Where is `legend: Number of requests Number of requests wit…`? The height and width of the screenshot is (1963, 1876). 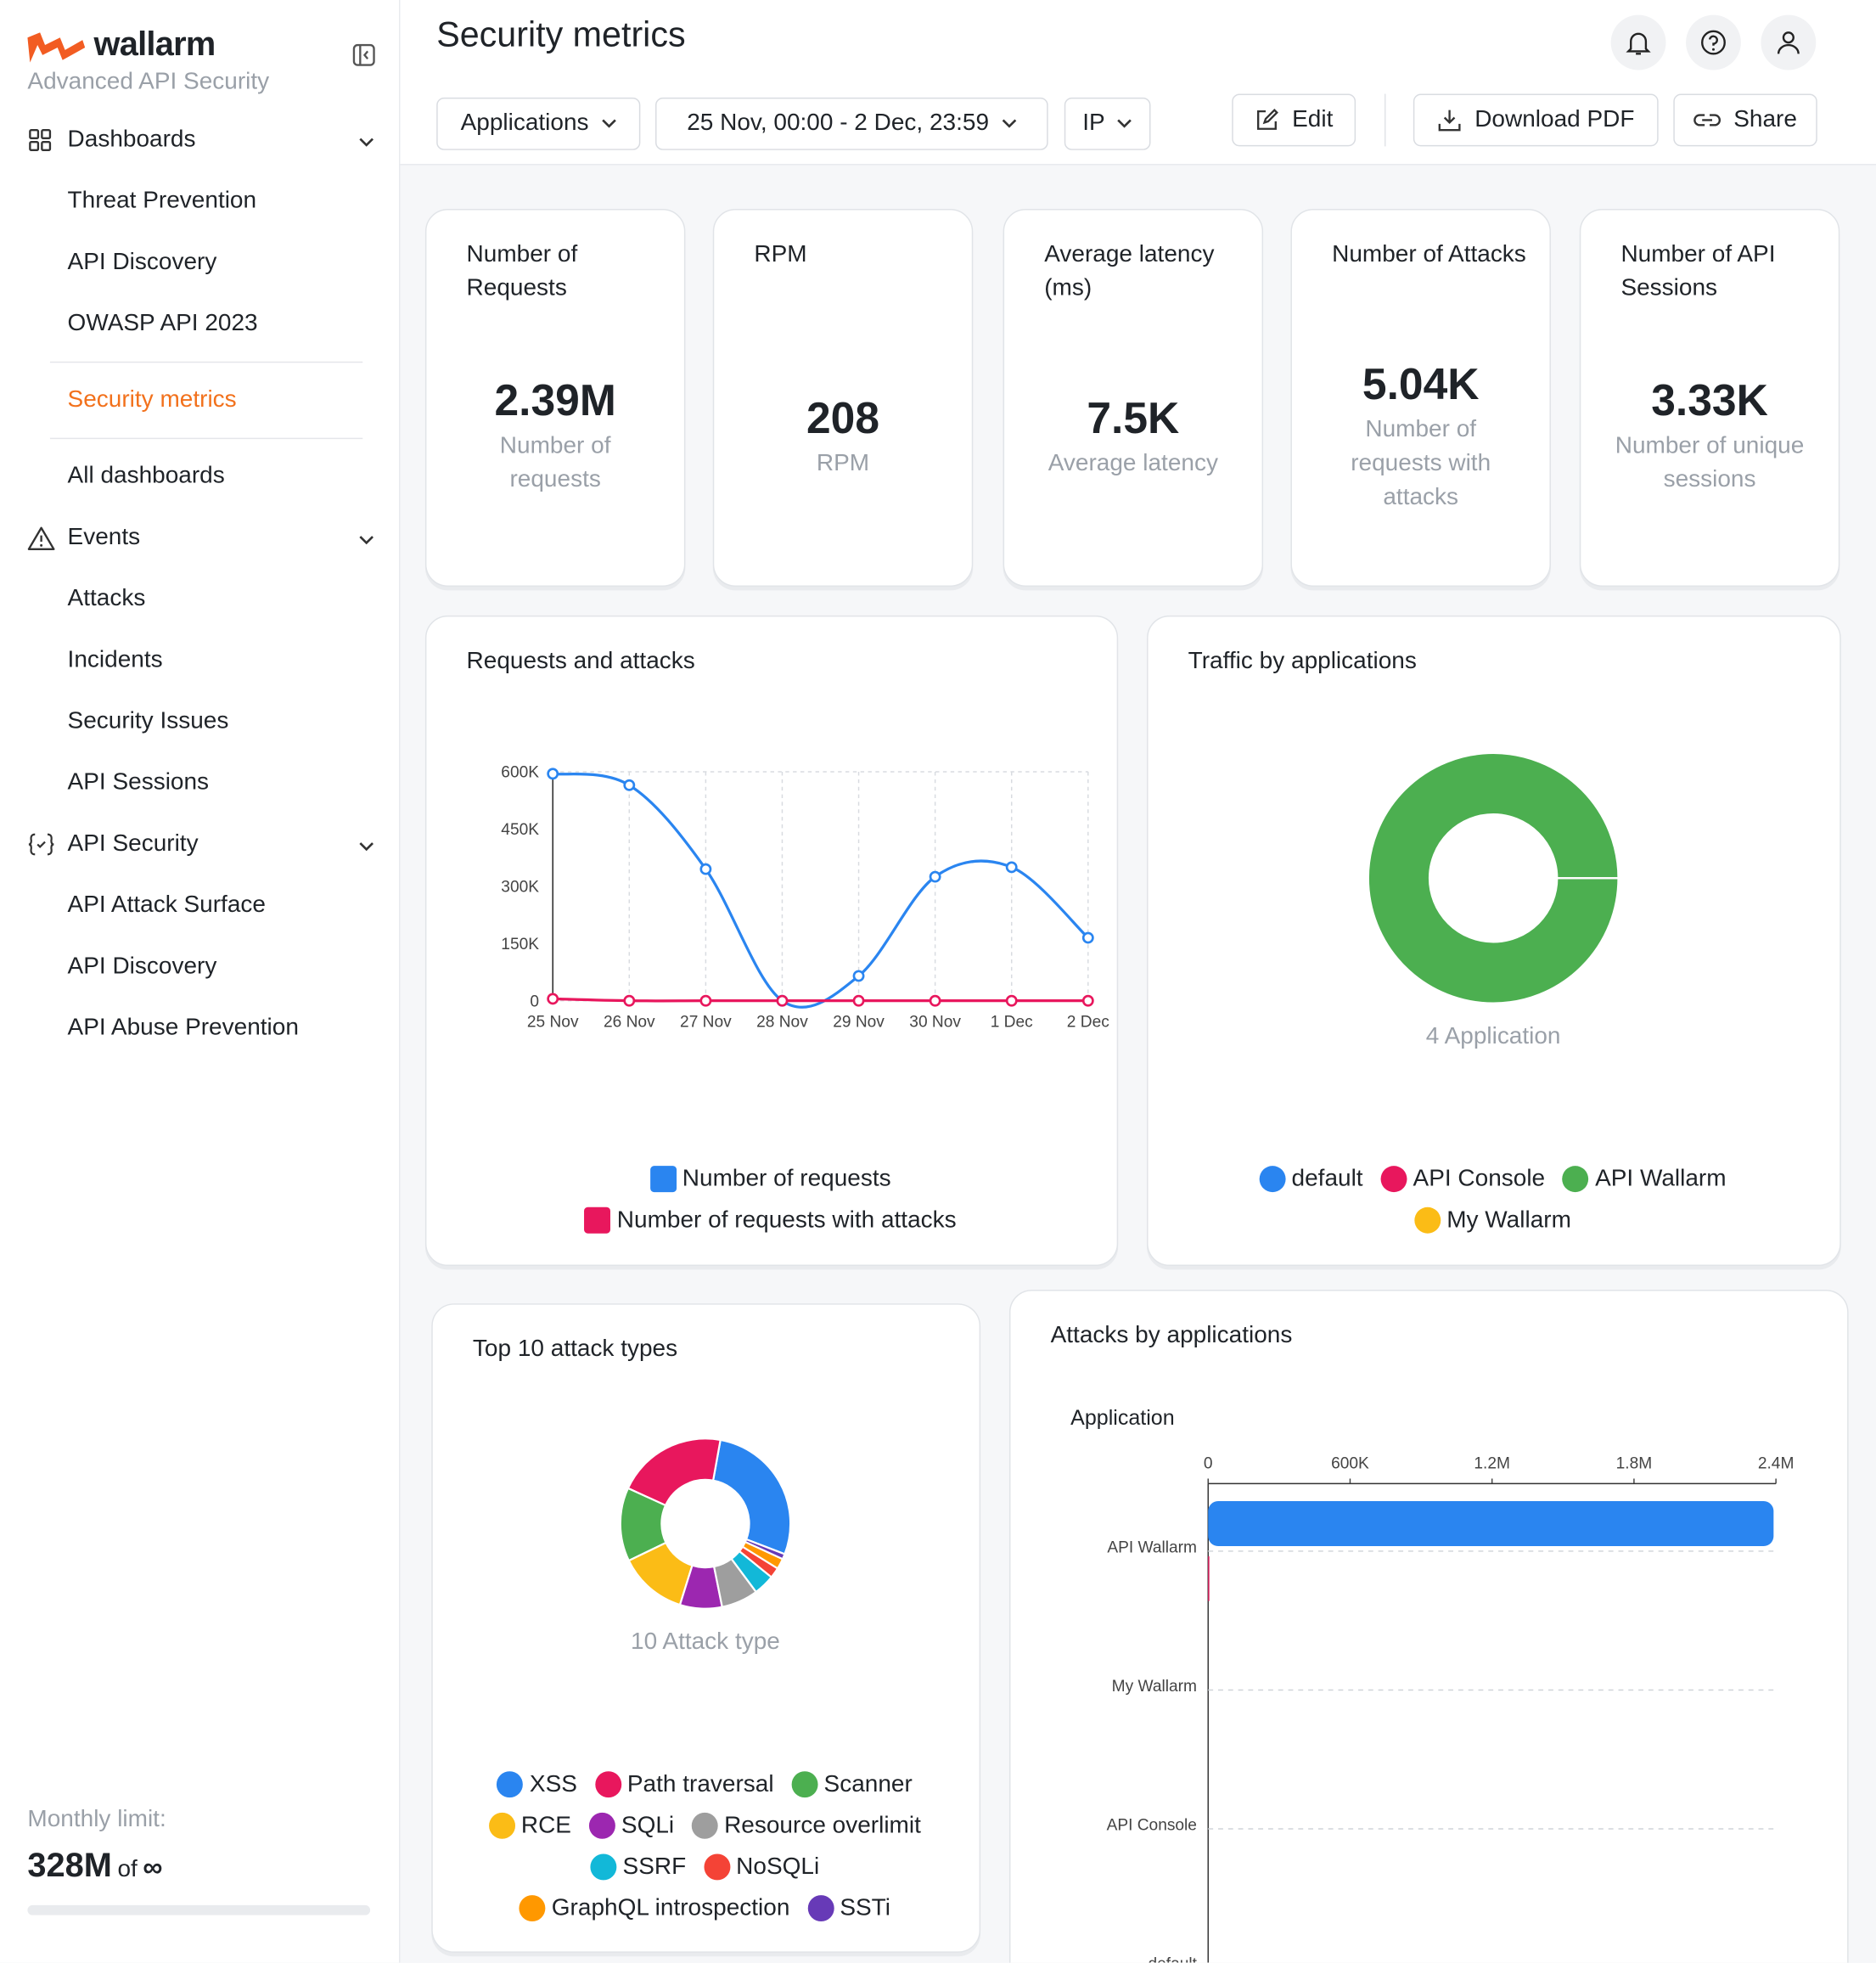 legend: Number of requests Number of requests wit… is located at coordinates (770, 1199).